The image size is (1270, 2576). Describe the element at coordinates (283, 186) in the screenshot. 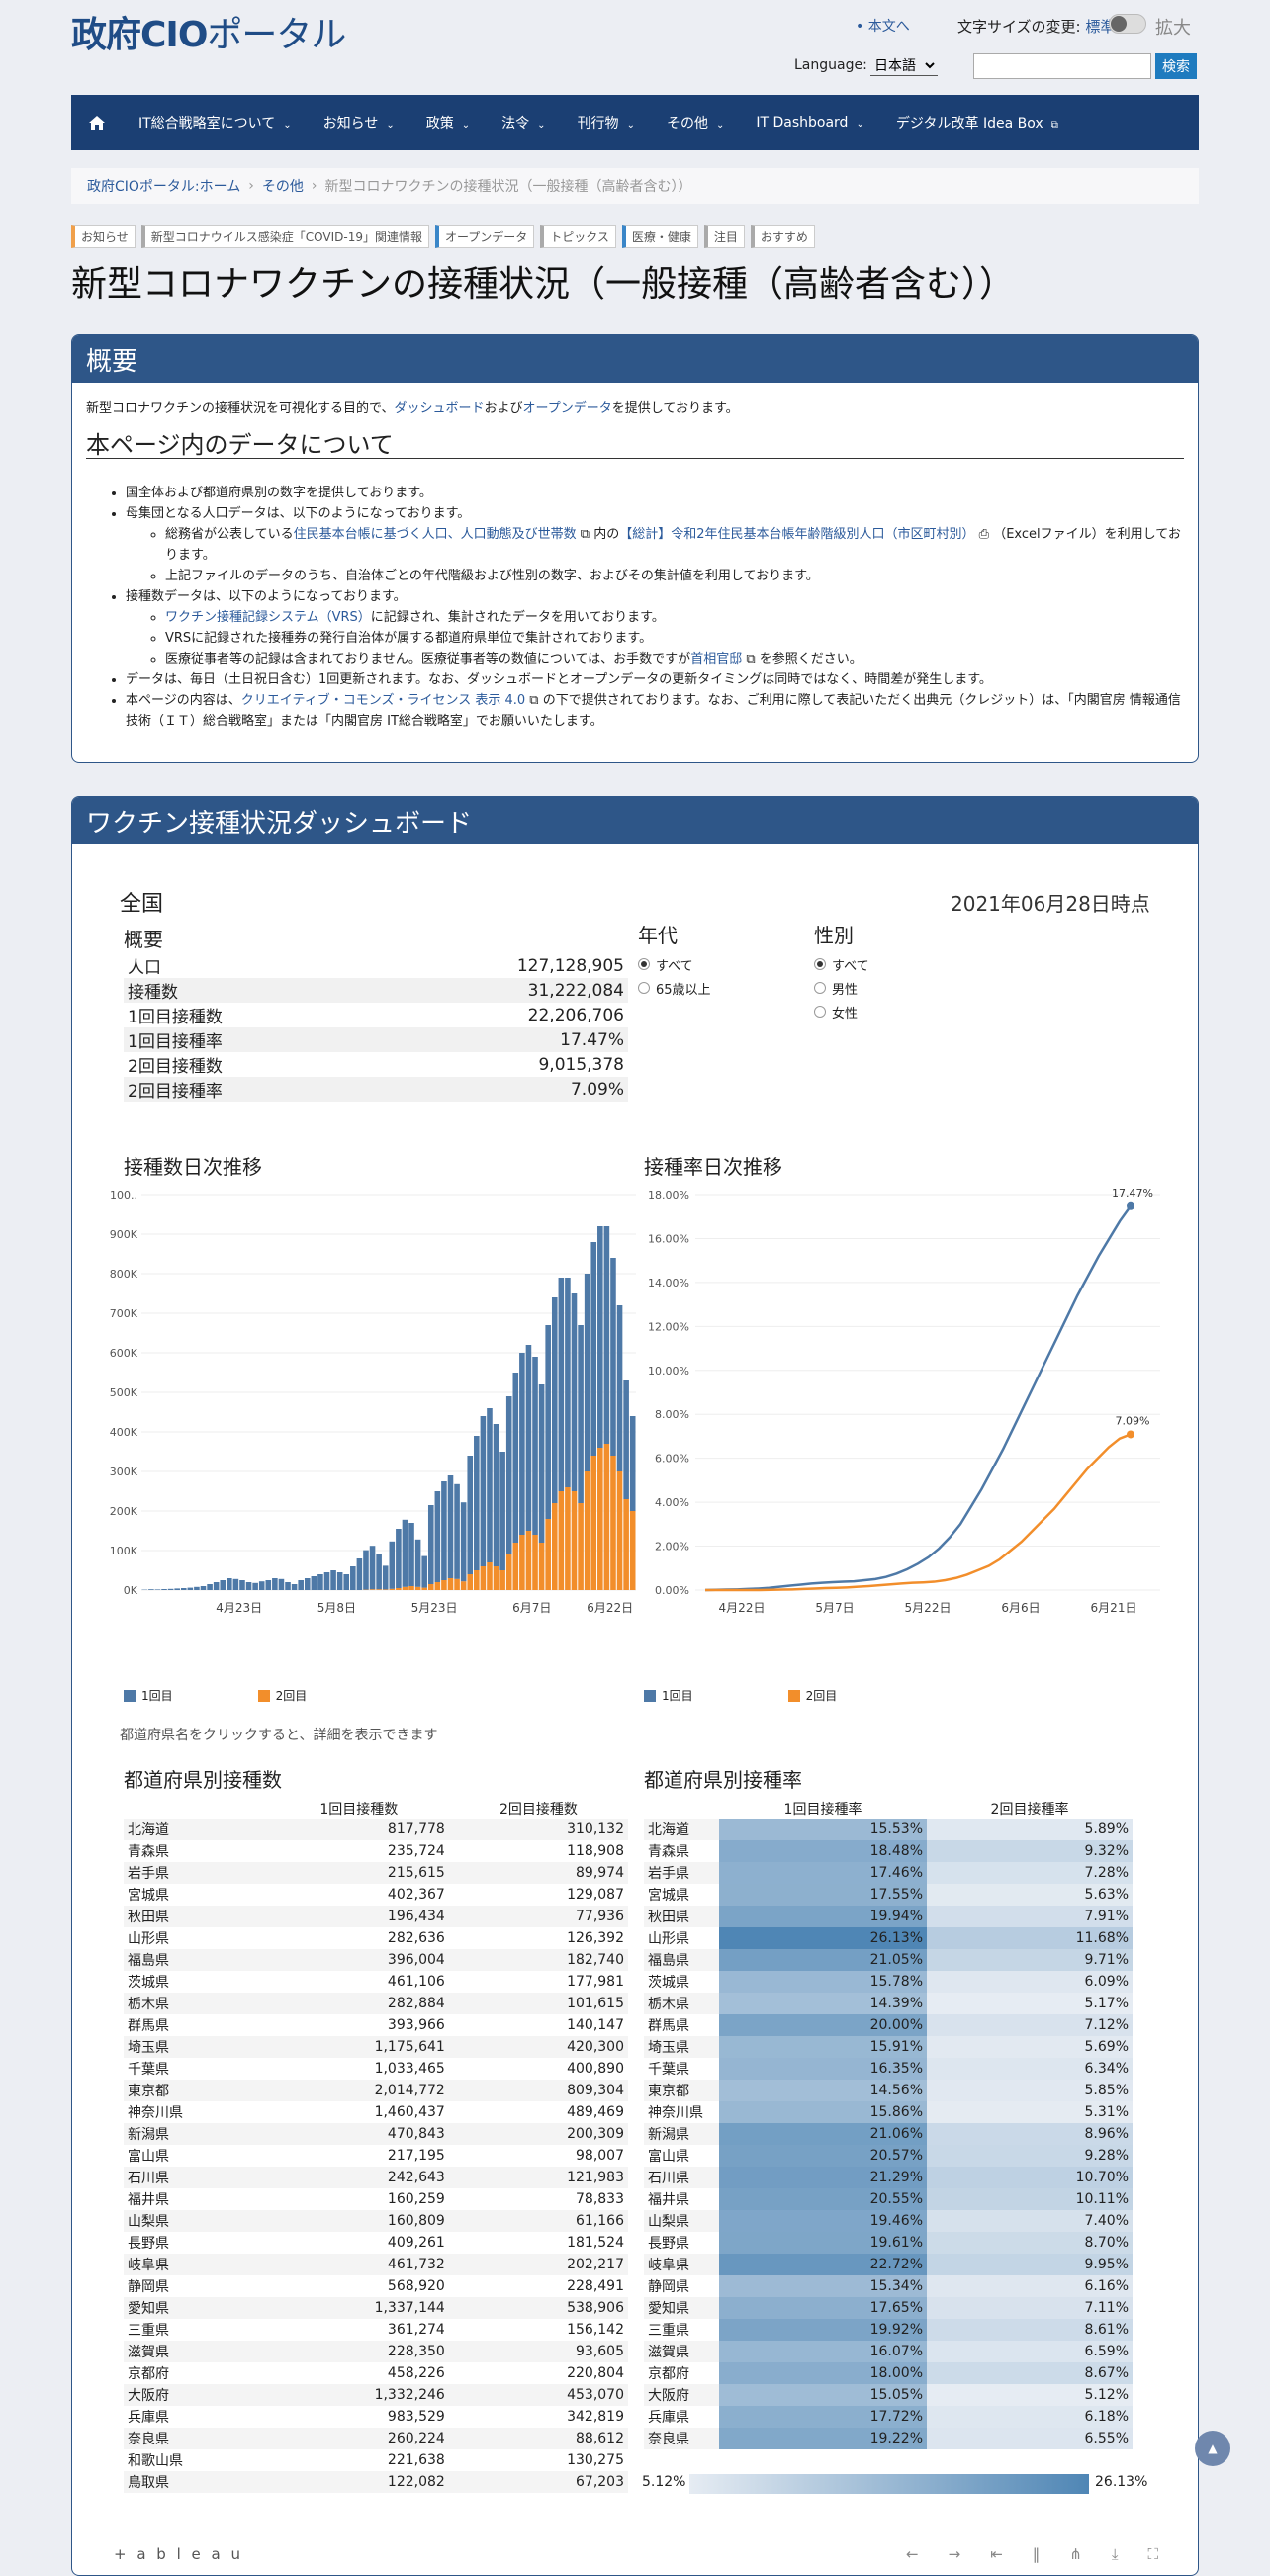

I see `breadcrumb-other: その他` at that location.